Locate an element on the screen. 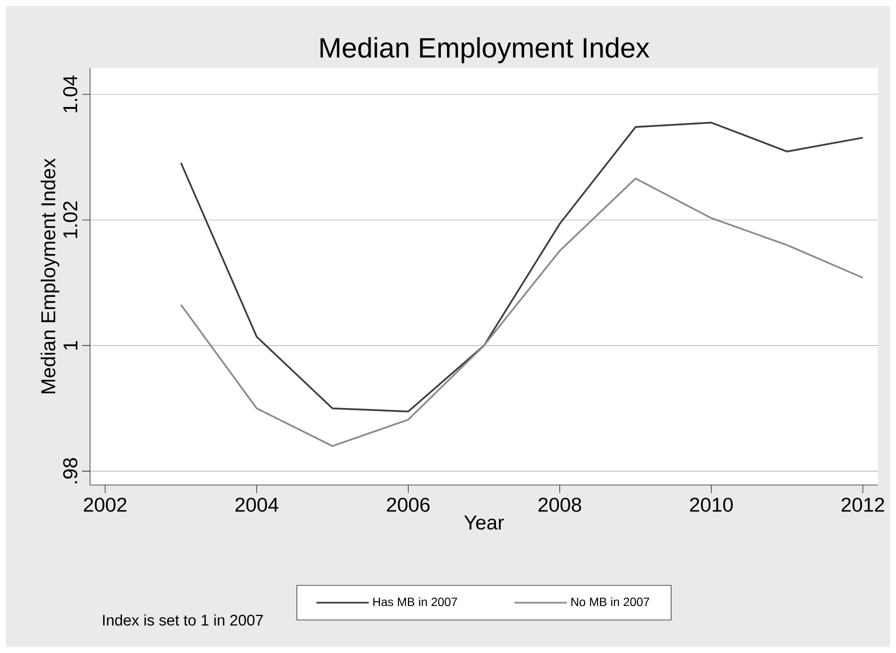 This screenshot has width=896, height=653. x-axis-title: Year is located at coordinates (484, 523).